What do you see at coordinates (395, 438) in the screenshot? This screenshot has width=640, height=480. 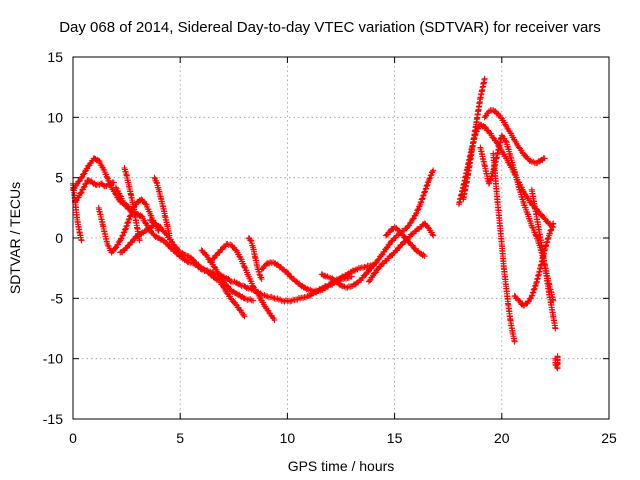 I see `x-tick-label: 15` at bounding box center [395, 438].